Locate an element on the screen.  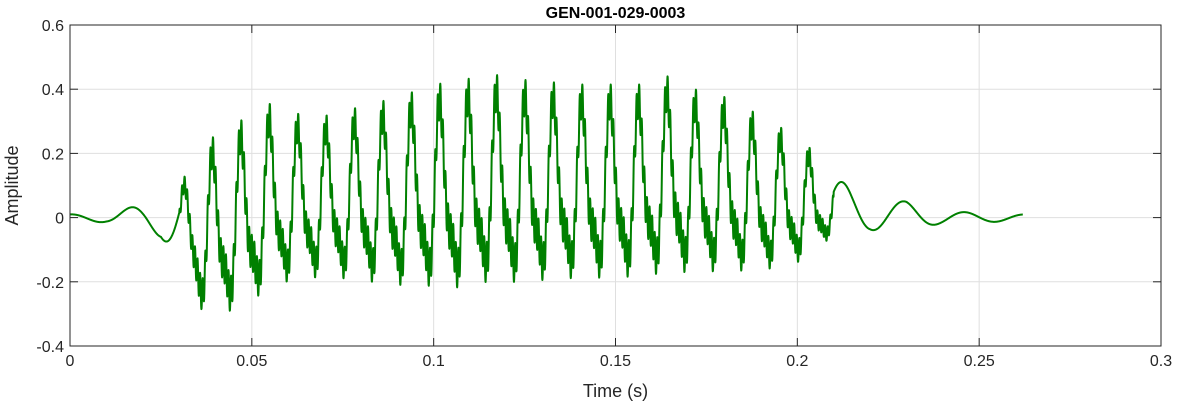
y-tick-label: 0.2 is located at coordinates (53, 154).